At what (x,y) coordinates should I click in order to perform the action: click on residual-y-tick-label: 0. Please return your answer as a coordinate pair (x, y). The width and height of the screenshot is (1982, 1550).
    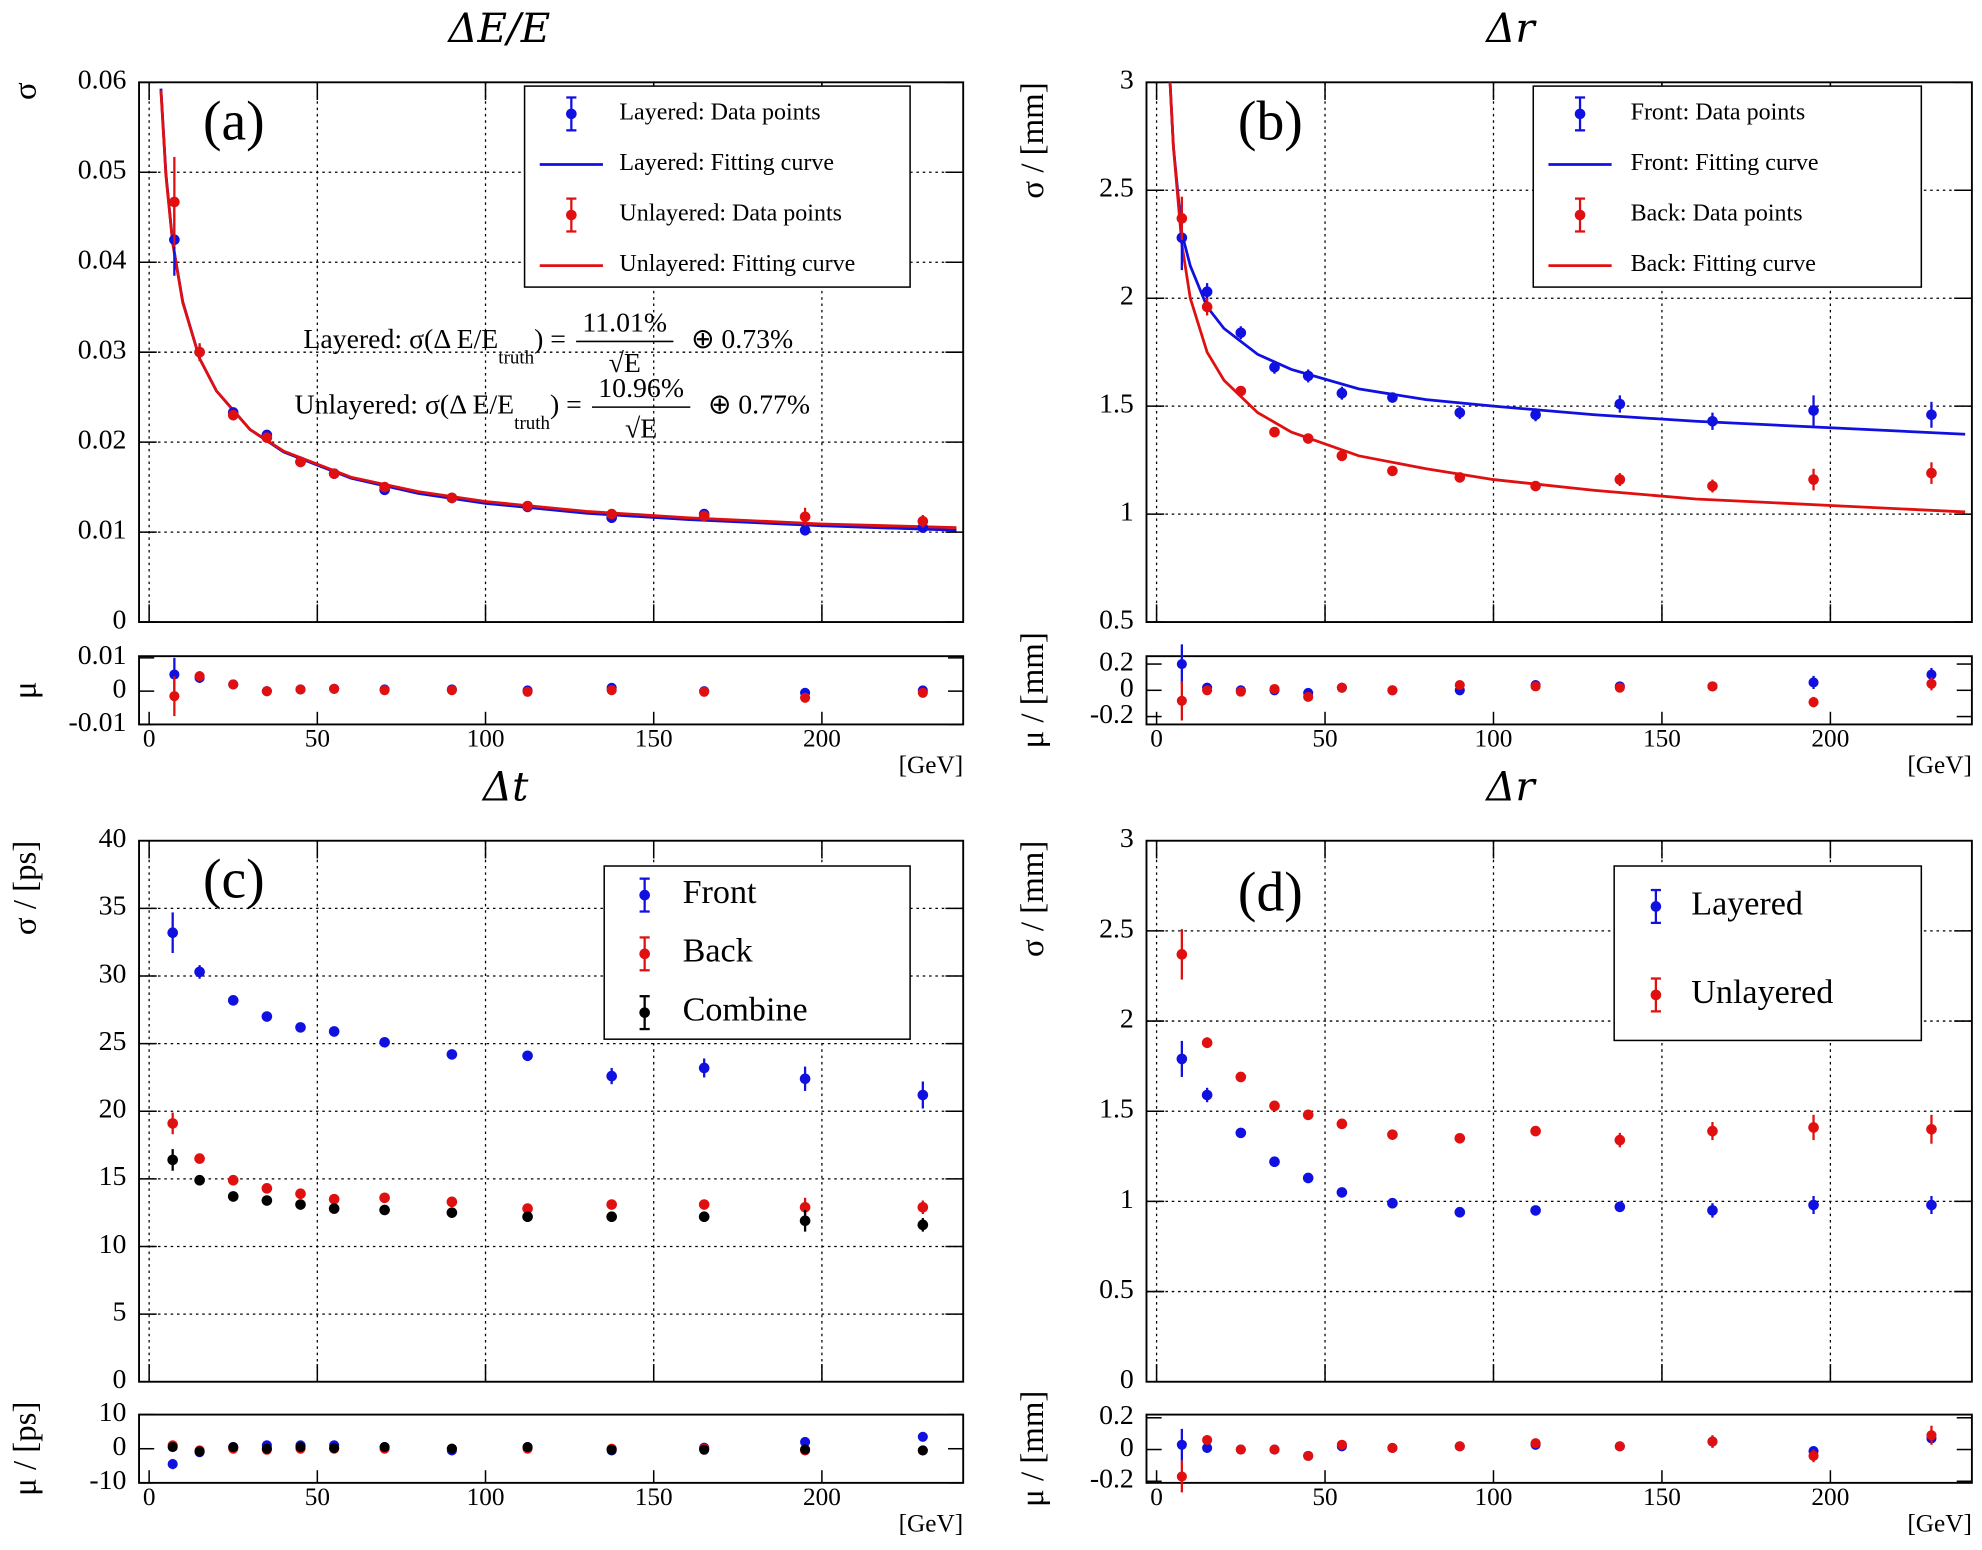
    Looking at the image, I should click on (119, 689).